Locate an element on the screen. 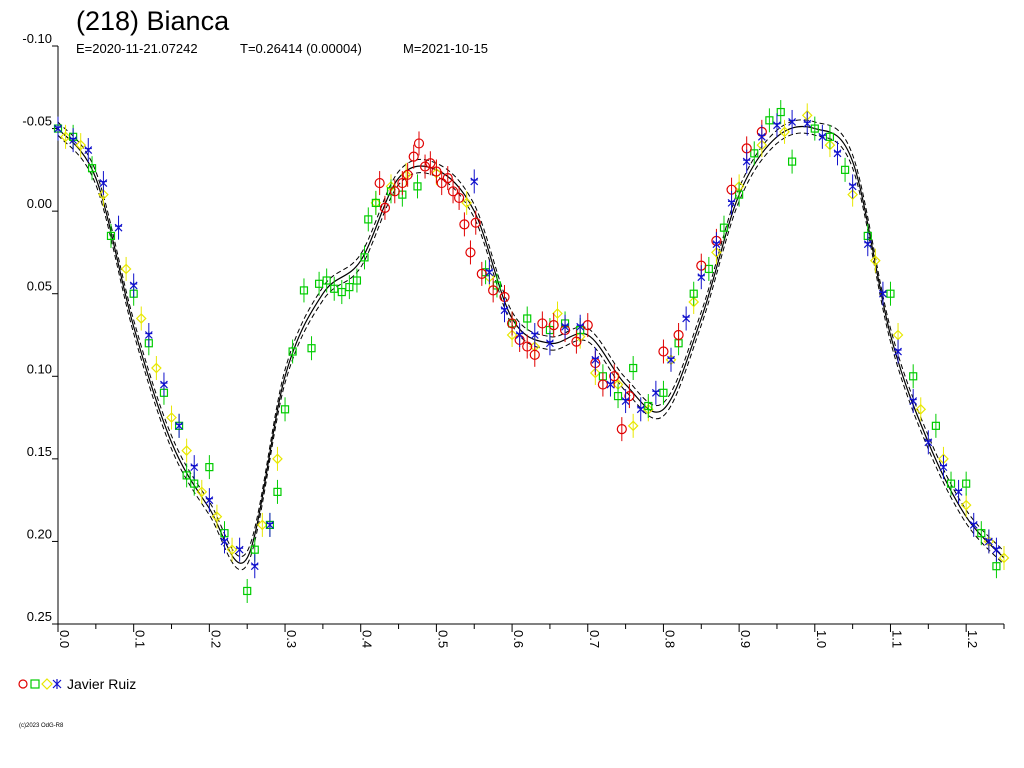 This screenshot has width=1024, height=768. y-tick-label: -0.05 is located at coordinates (37, 121).